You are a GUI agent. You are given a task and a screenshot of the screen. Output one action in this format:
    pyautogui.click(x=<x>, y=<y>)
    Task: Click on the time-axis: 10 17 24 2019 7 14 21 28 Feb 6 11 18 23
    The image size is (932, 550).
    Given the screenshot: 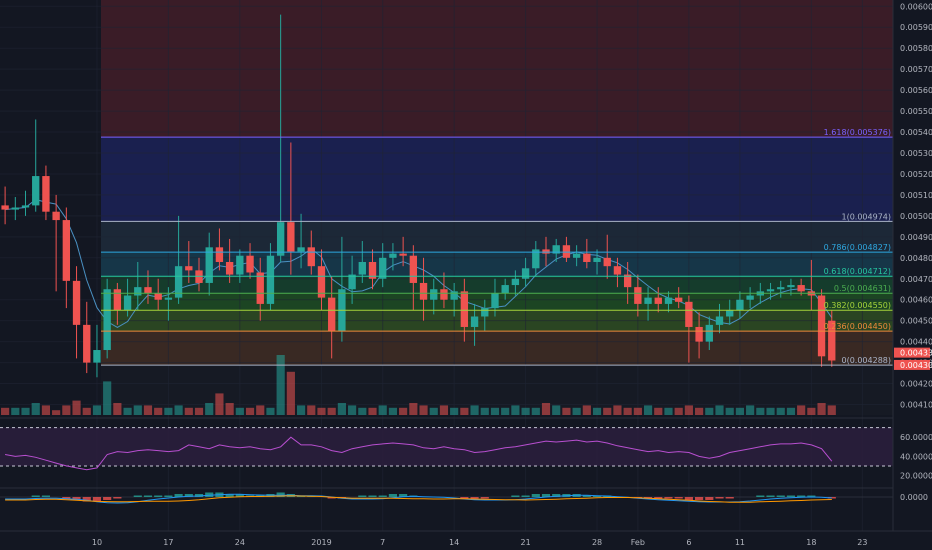 What is the action you would take?
    pyautogui.click(x=466, y=538)
    